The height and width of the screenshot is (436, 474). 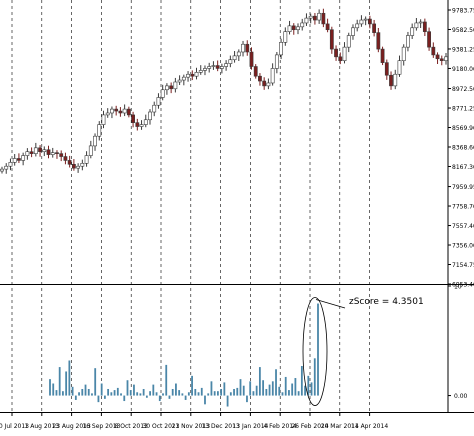 I want to click on price-tick-label: 8972.50, so click(x=463, y=89).